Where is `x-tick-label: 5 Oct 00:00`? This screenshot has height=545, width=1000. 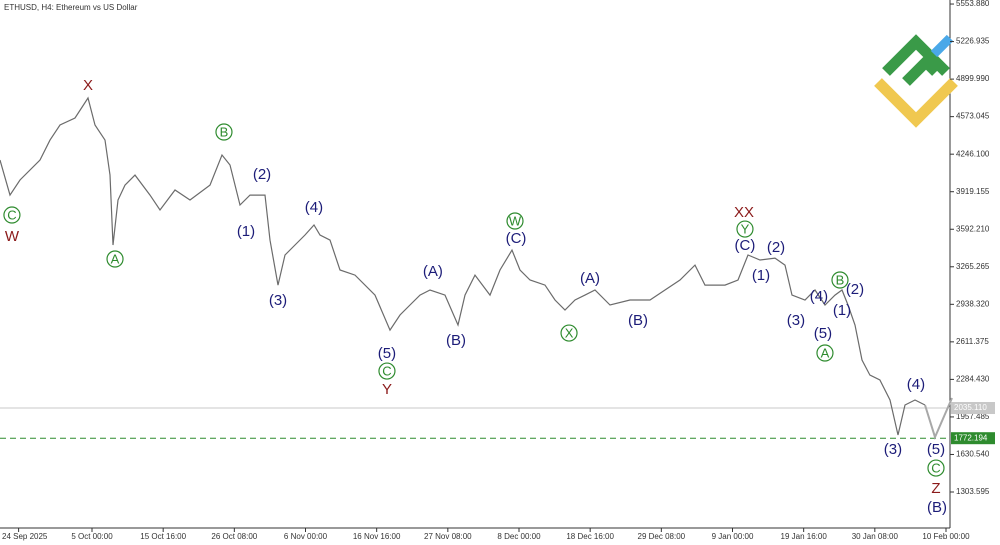 x-tick-label: 5 Oct 00:00 is located at coordinates (92, 536).